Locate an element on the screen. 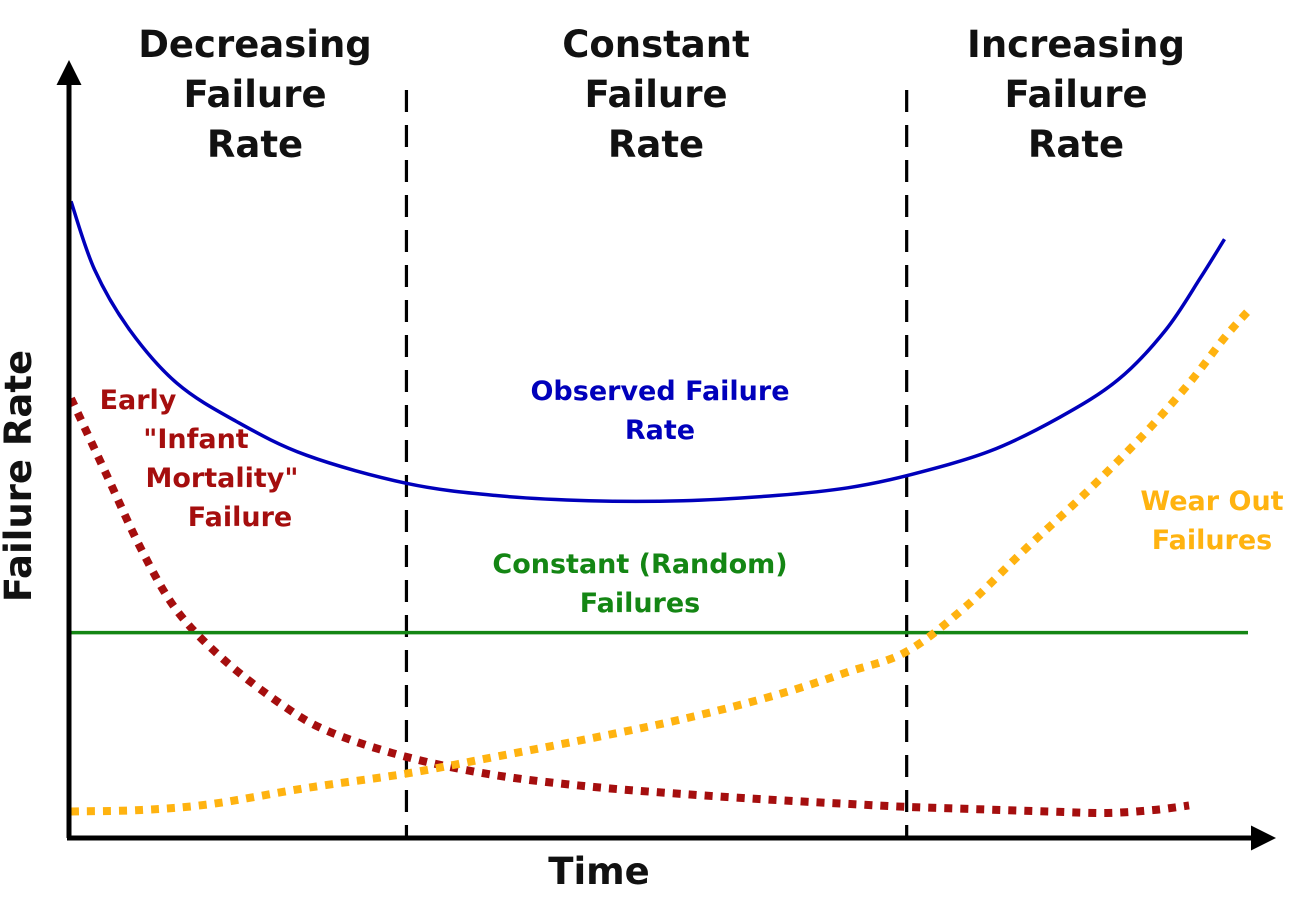 The width and height of the screenshot is (1307, 909). infant-mortality-label-line: Early is located at coordinates (138, 400).